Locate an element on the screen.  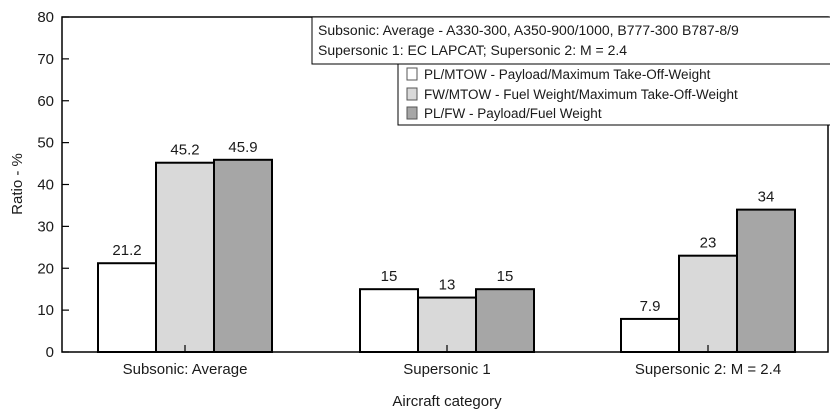
x-tick-label-supersonic-2-m-2-4: Supersonic 2: M = 2.4 is located at coordinates (708, 369).